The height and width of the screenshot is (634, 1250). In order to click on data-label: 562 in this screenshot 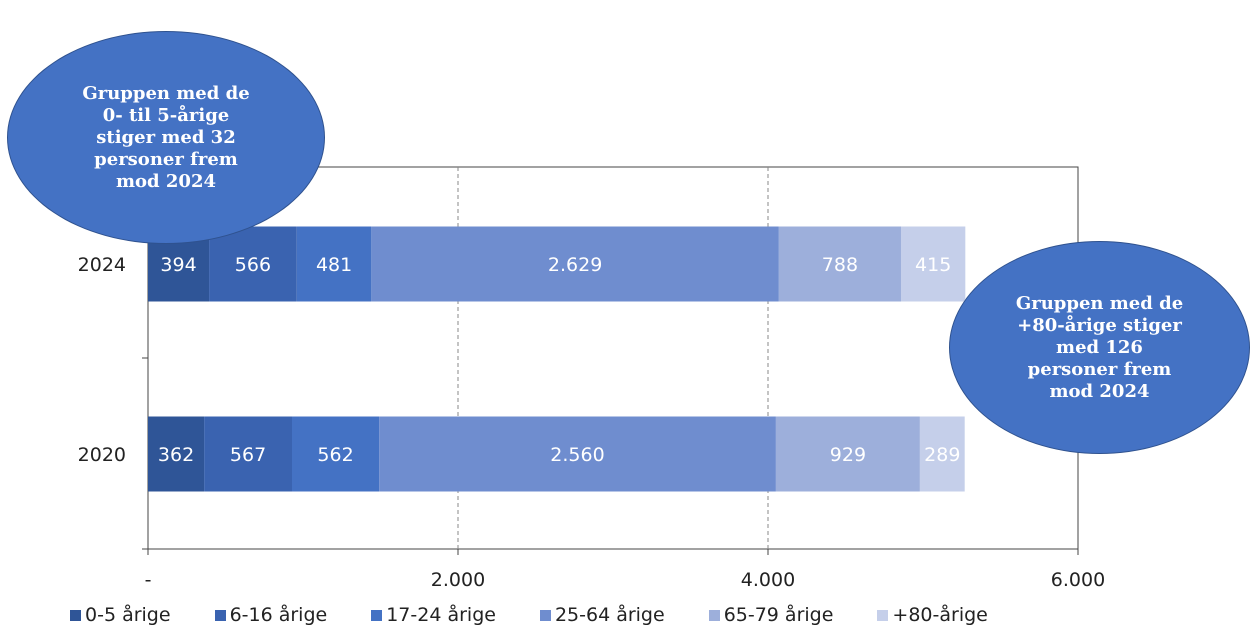, I will do `click(335, 455)`.